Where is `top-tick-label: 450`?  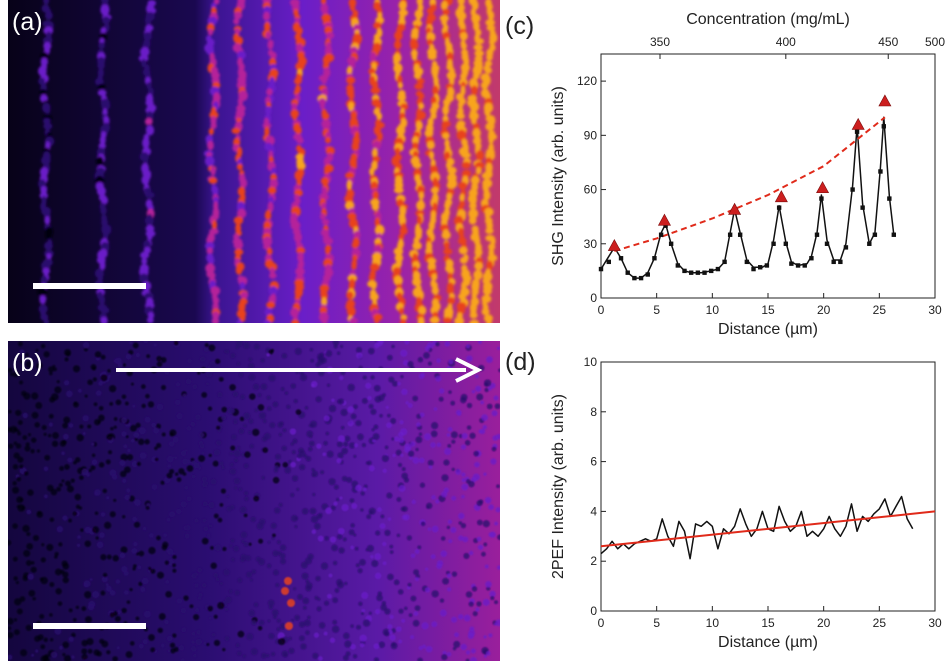
top-tick-label: 450 is located at coordinates (888, 42).